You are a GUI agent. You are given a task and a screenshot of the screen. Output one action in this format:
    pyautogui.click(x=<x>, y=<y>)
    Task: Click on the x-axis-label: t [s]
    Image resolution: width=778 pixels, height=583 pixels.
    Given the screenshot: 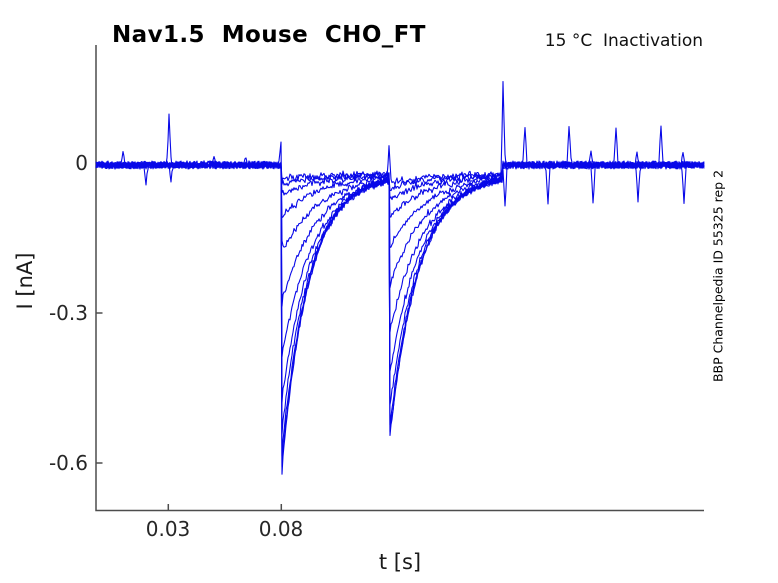 What is the action you would take?
    pyautogui.click(x=400, y=562)
    